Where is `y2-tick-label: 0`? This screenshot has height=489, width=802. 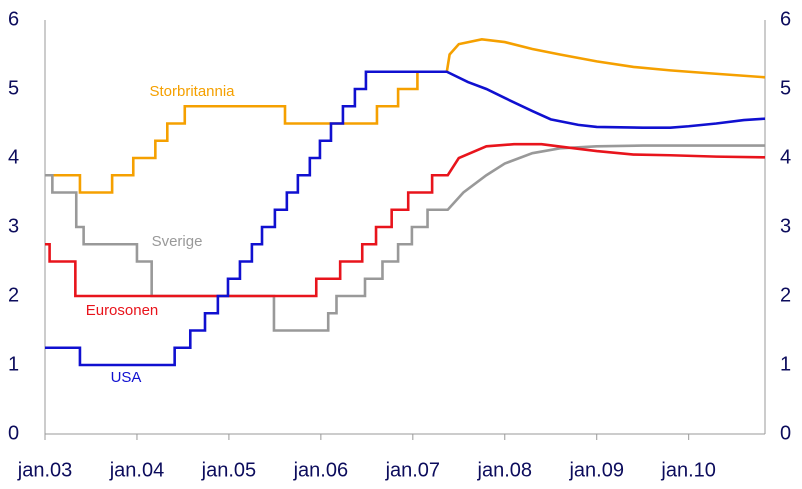 y2-tick-label: 0 is located at coordinates (785, 433).